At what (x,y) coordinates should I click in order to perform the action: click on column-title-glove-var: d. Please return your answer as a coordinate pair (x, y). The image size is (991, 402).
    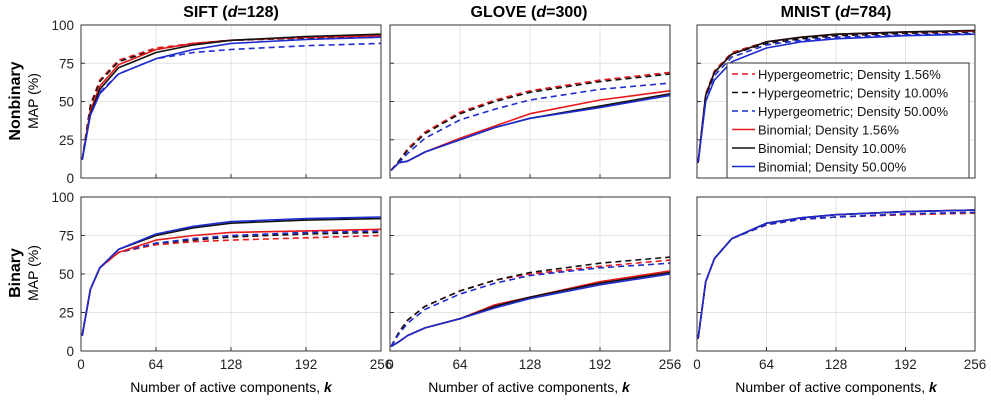
    Looking at the image, I should click on (541, 12).